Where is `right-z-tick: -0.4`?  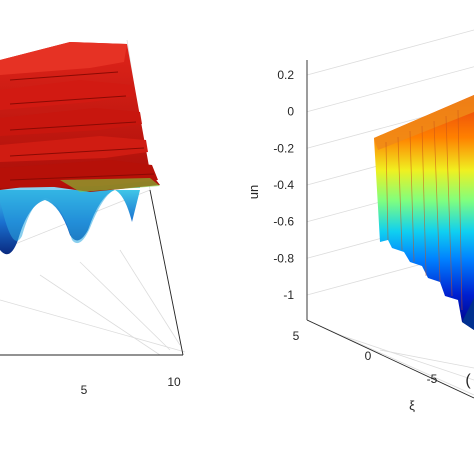
right-z-tick: -0.4 is located at coordinates (283, 185).